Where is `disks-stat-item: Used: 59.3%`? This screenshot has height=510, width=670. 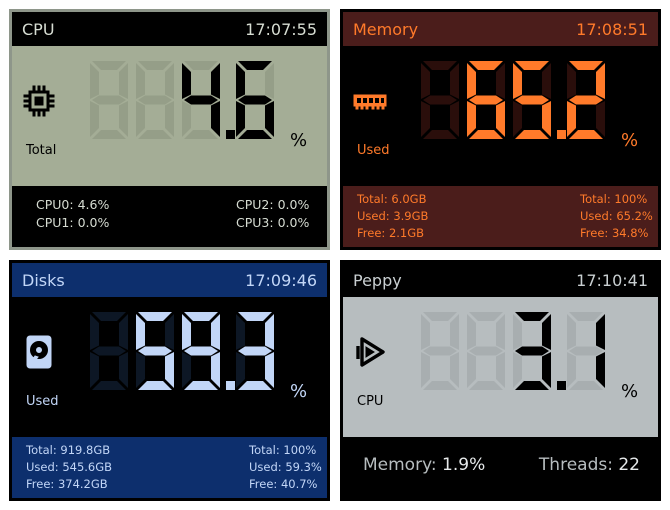
disks-stat-item: Used: 59.3% is located at coordinates (285, 467).